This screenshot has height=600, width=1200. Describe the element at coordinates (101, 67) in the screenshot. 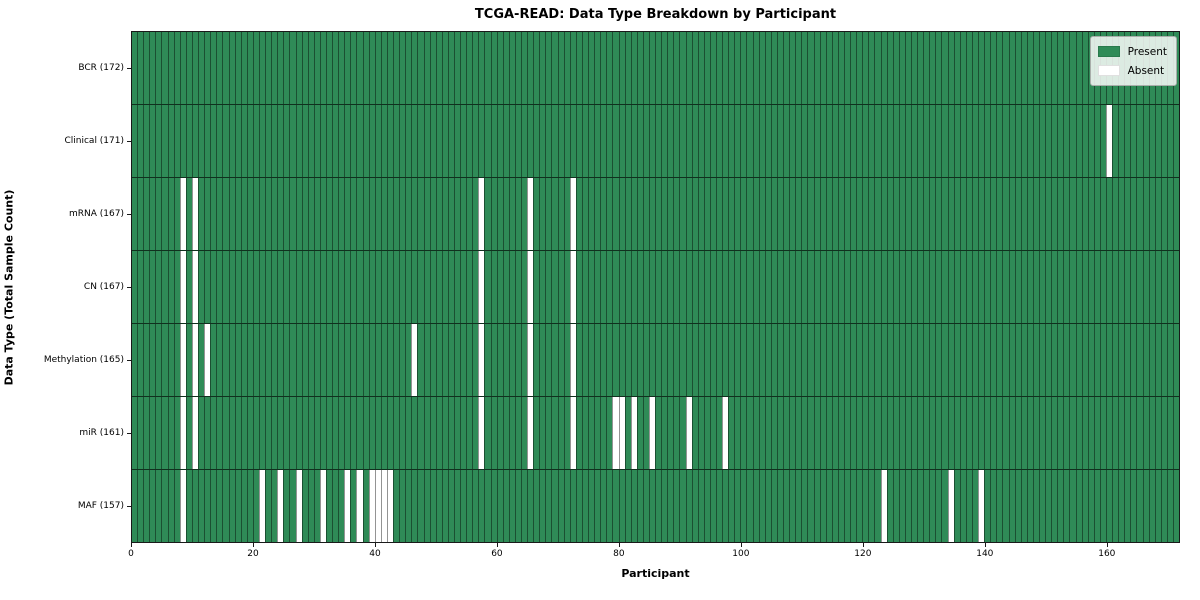

I see `y-tick-label-BCR: BCR (172)` at that location.